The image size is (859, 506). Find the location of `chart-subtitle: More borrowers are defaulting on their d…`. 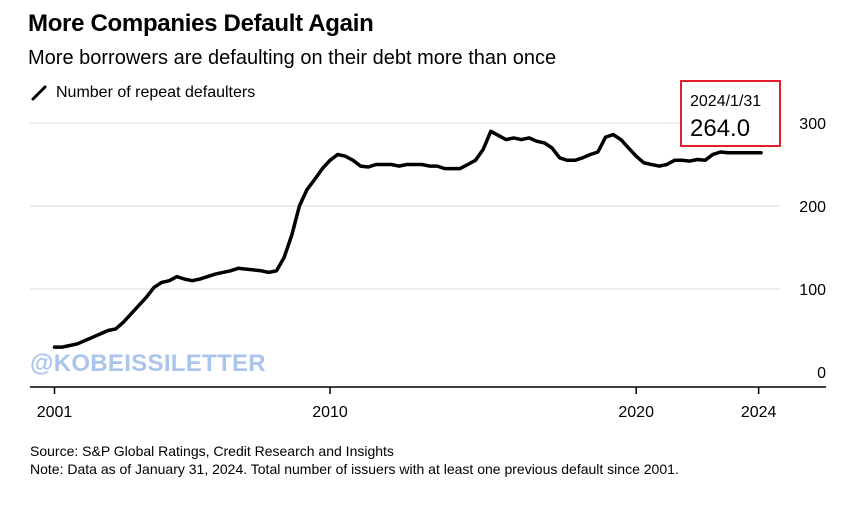

chart-subtitle: More borrowers are defaulting on their d… is located at coordinates (292, 58).